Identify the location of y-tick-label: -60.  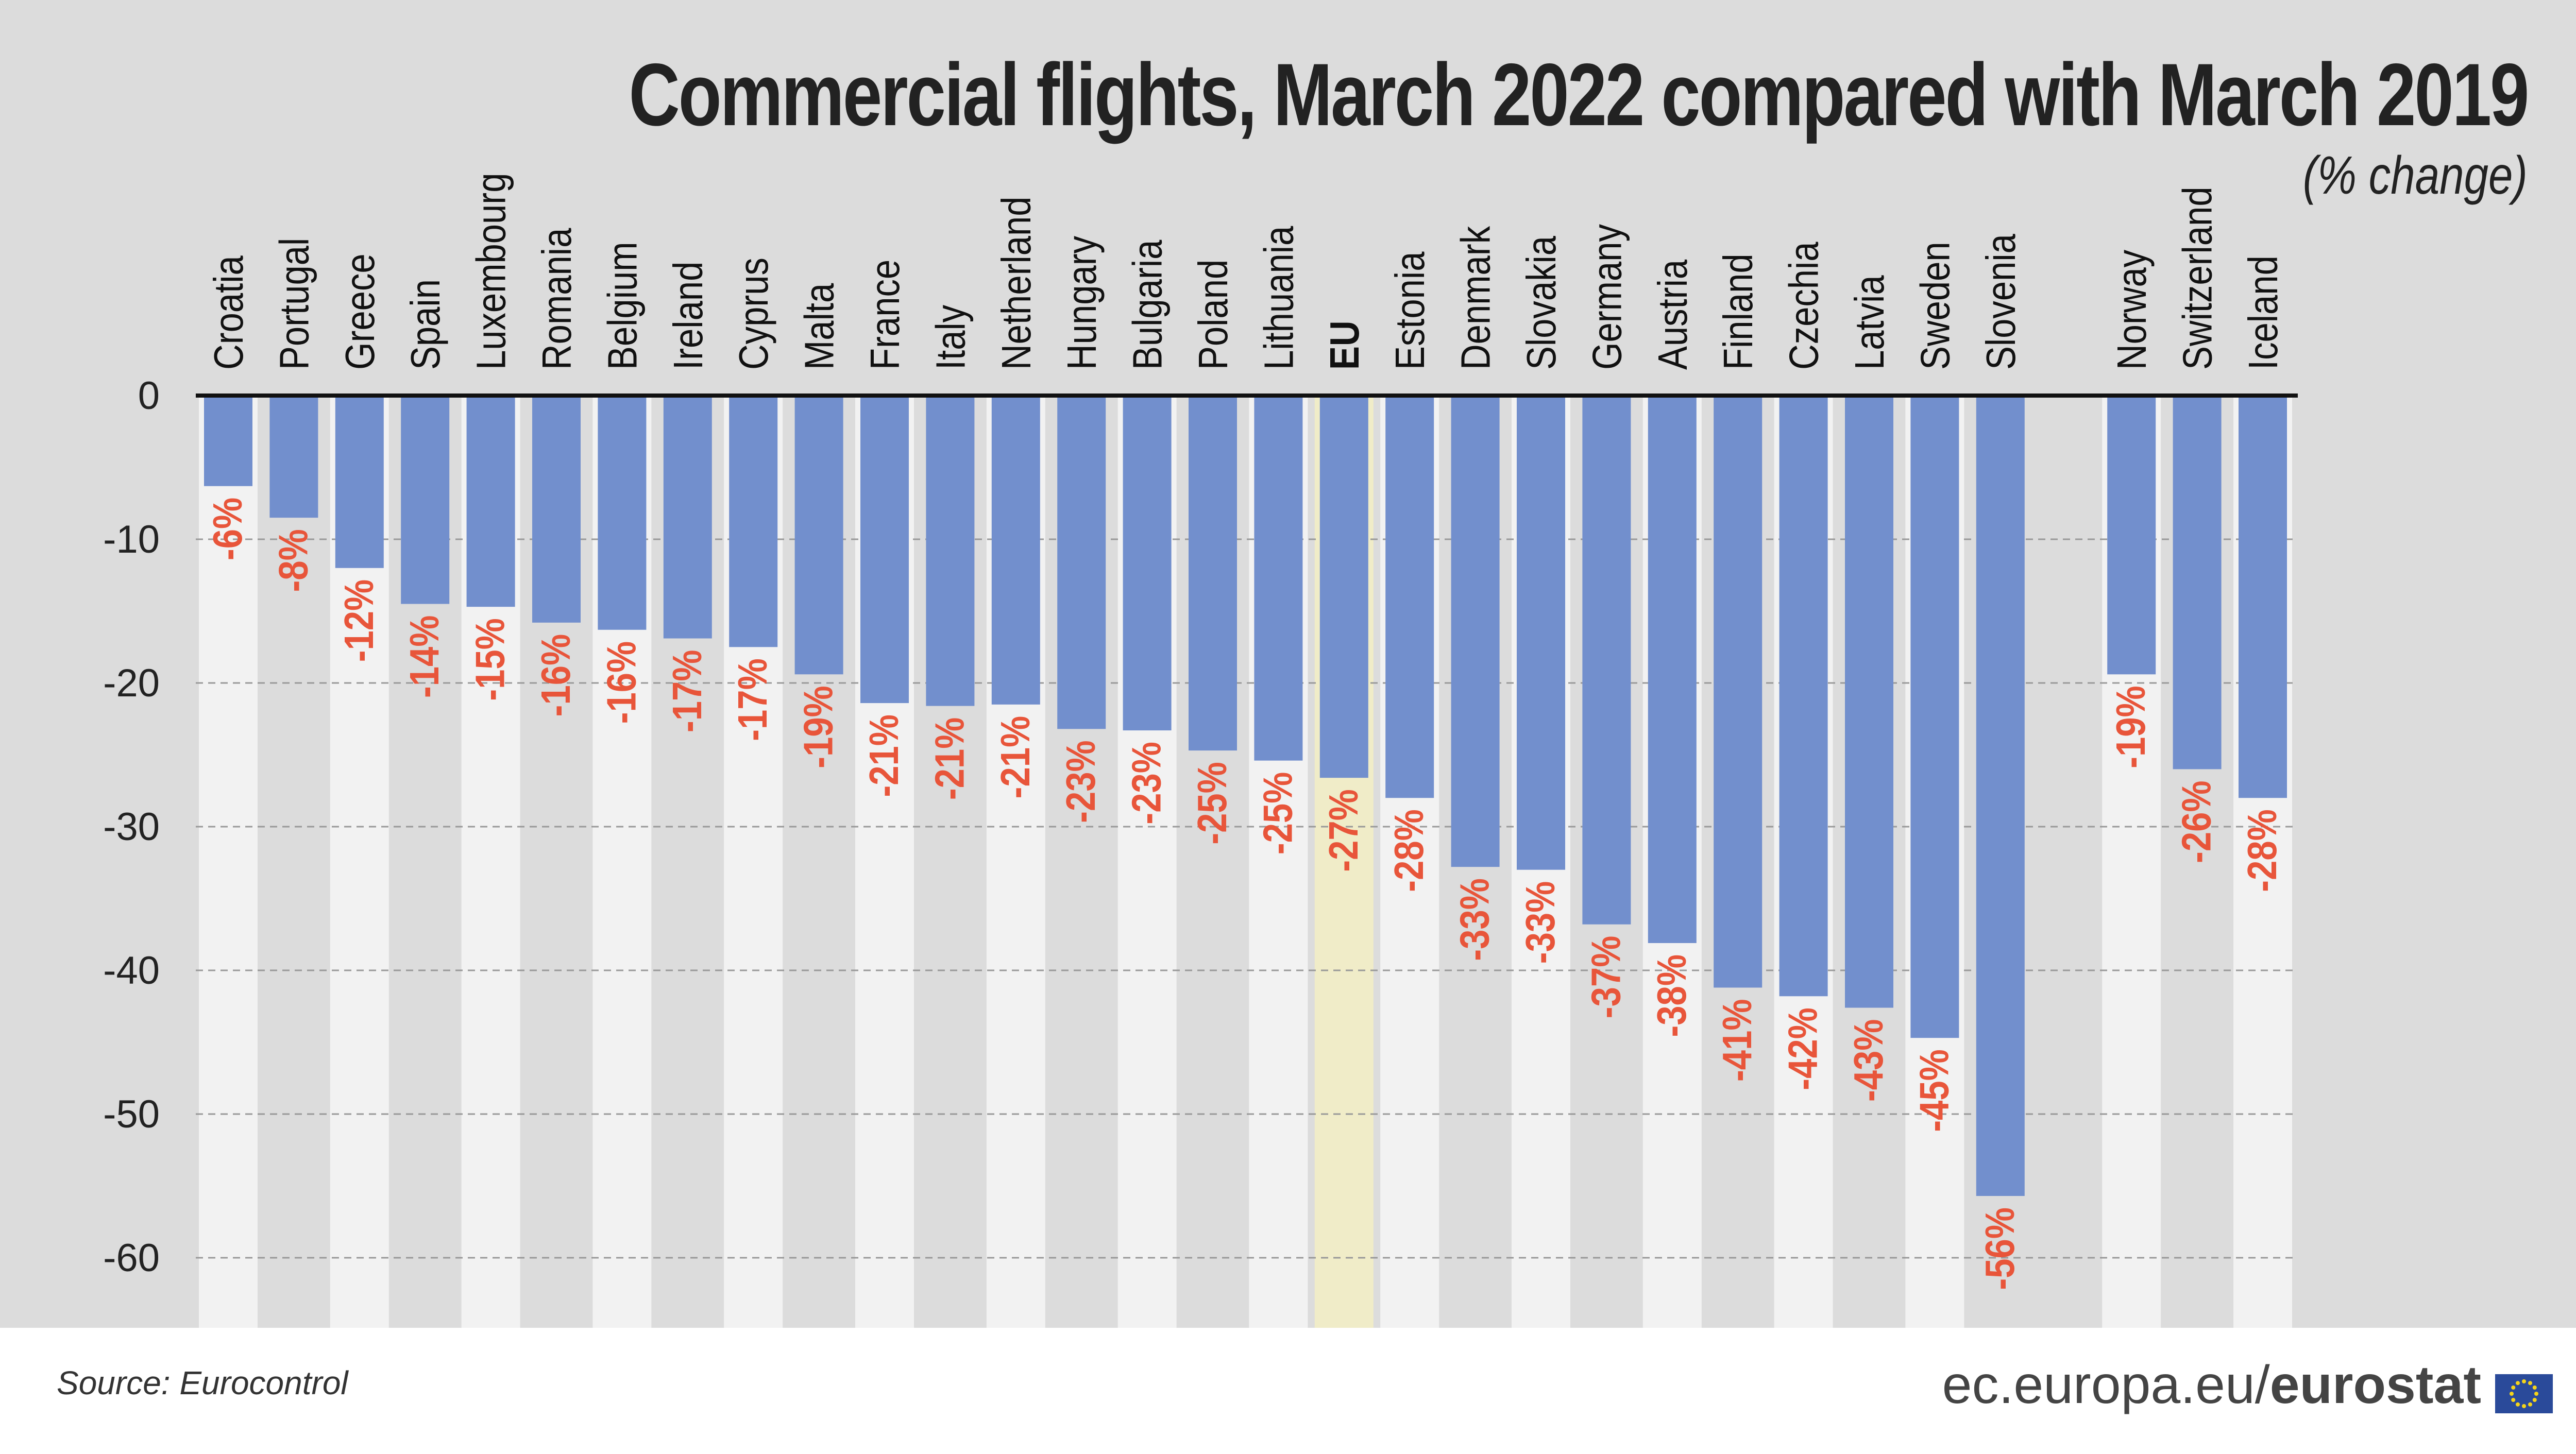
(131, 1258).